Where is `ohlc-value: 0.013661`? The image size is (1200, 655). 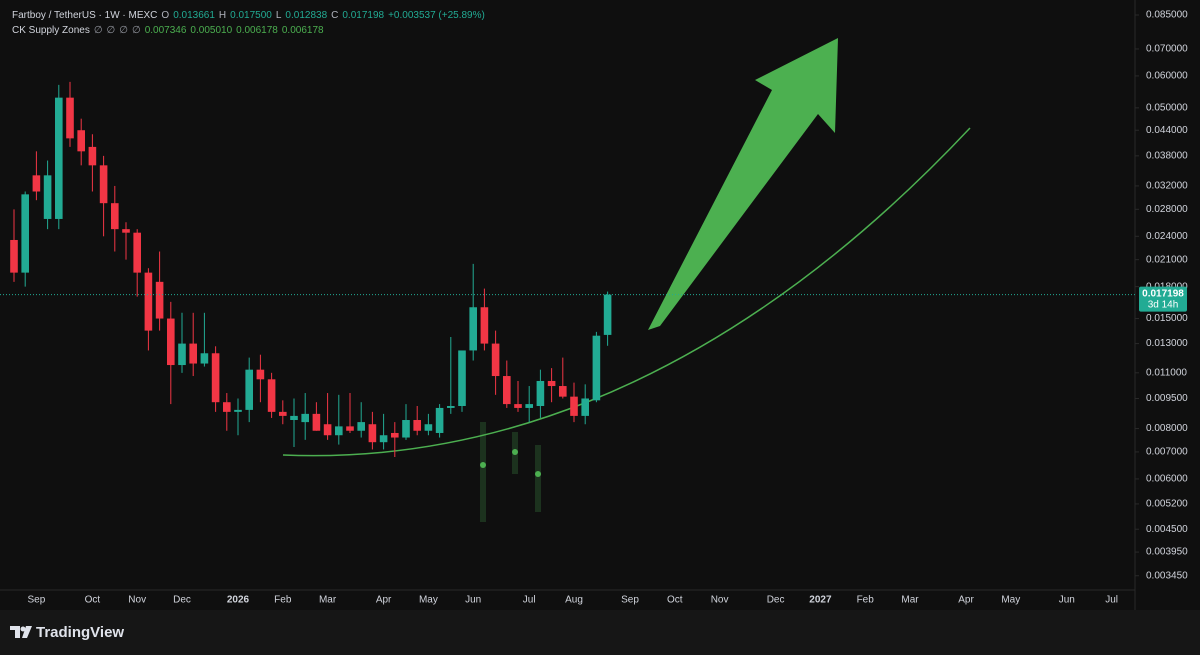
ohlc-value: 0.013661 is located at coordinates (194, 15).